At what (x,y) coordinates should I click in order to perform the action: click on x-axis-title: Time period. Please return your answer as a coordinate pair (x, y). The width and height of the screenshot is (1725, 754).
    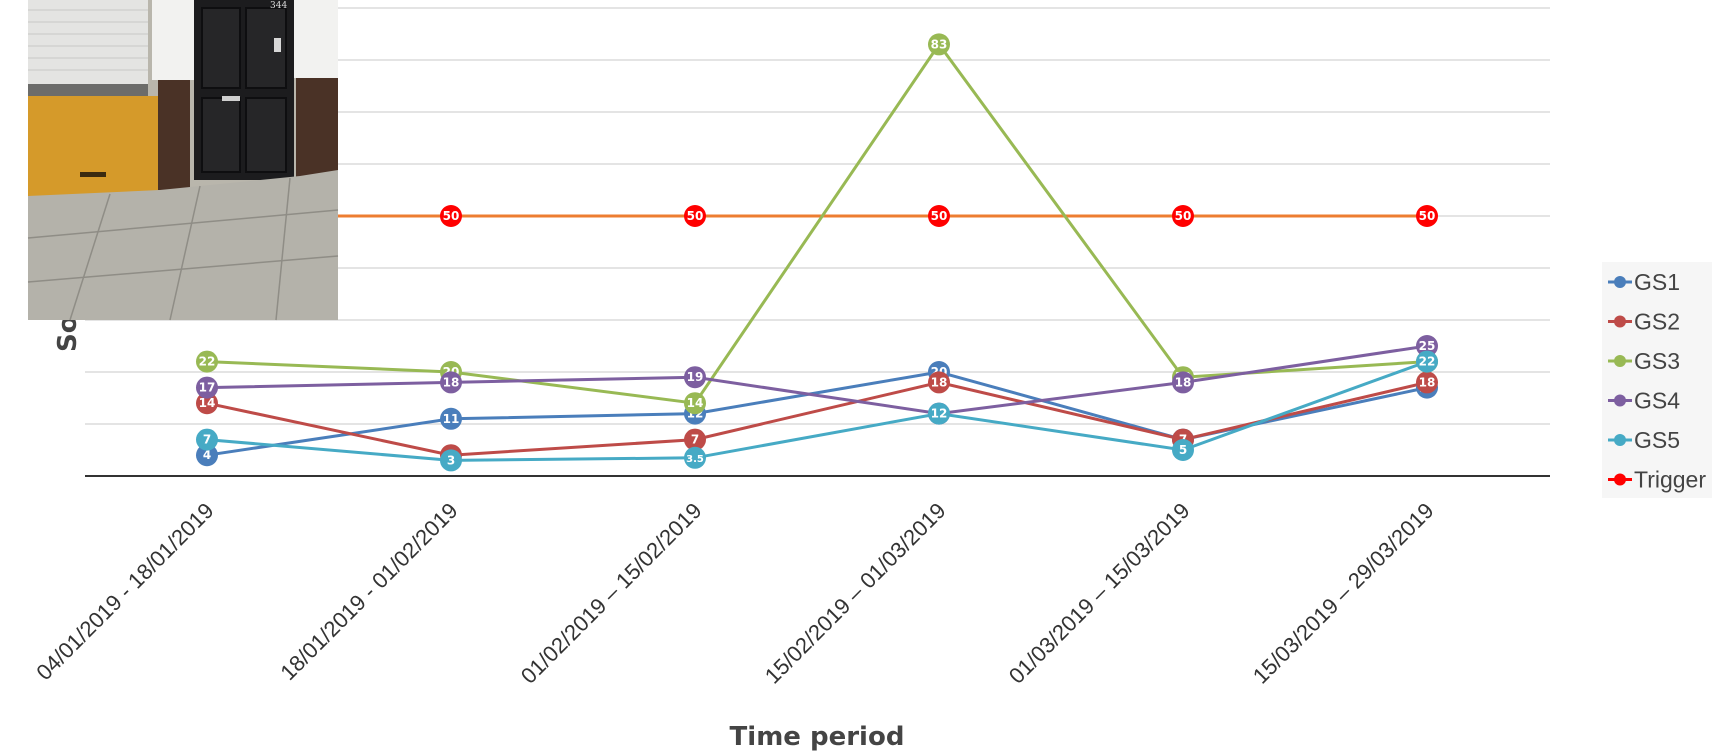
    Looking at the image, I should click on (817, 737).